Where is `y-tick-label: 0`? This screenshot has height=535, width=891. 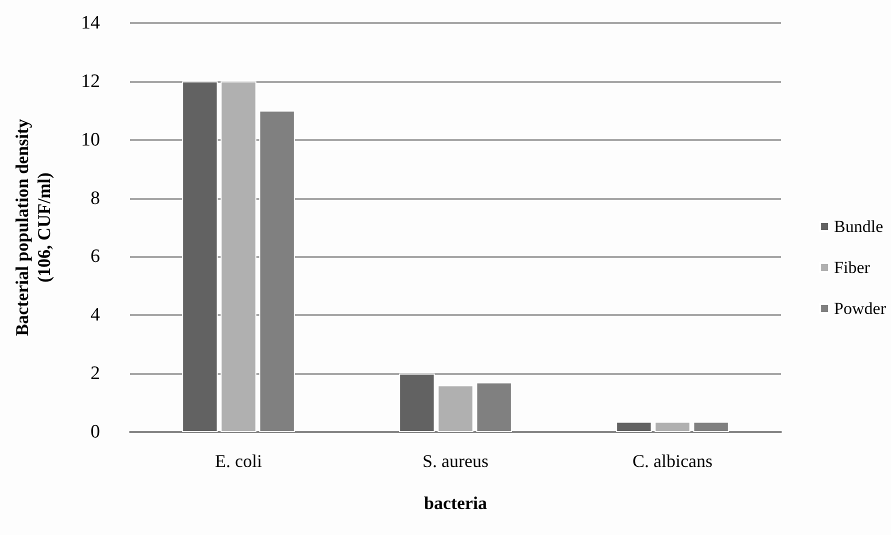
y-tick-label: 0 is located at coordinates (95, 432).